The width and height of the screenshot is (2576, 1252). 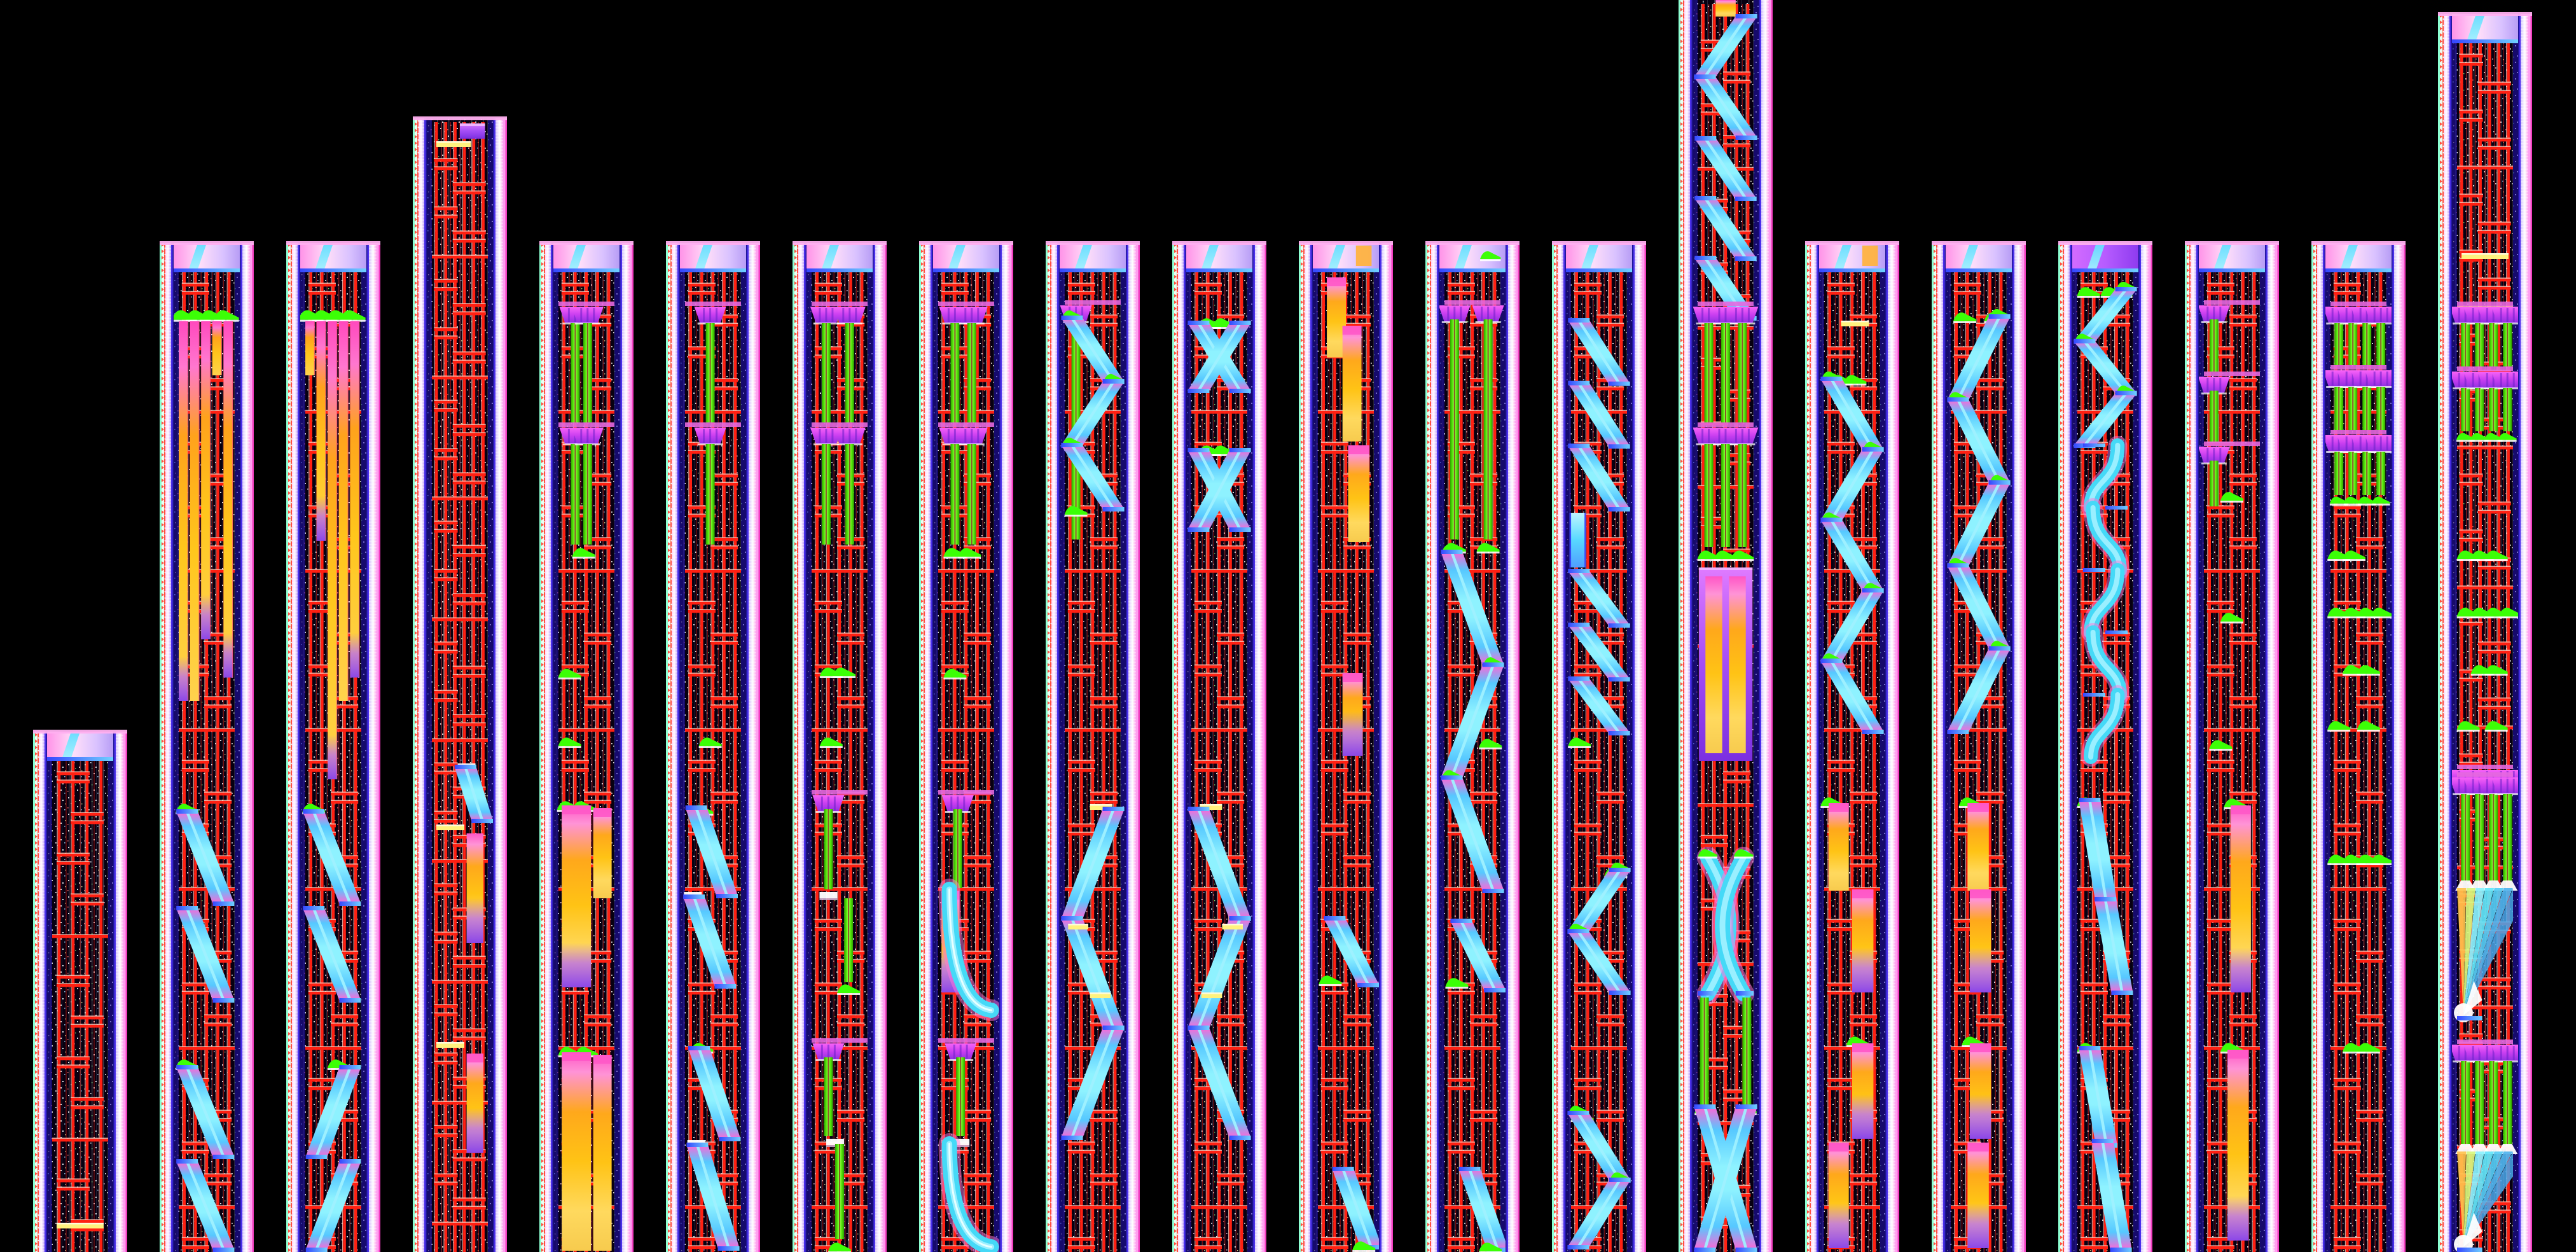 I want to click on fan-ray, so click(x=2488, y=952).